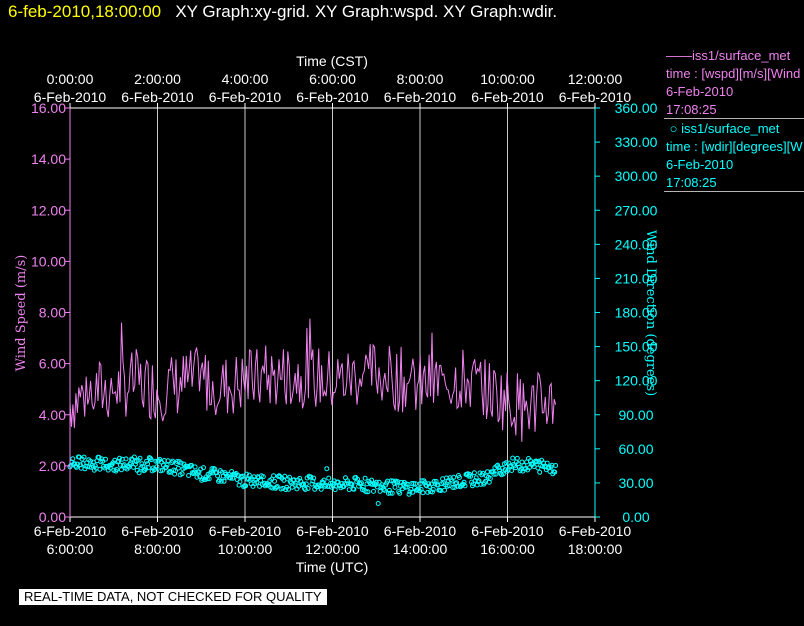 The height and width of the screenshot is (626, 804). I want to click on x-top-tick-label-time: 12:00:00, so click(595, 79).